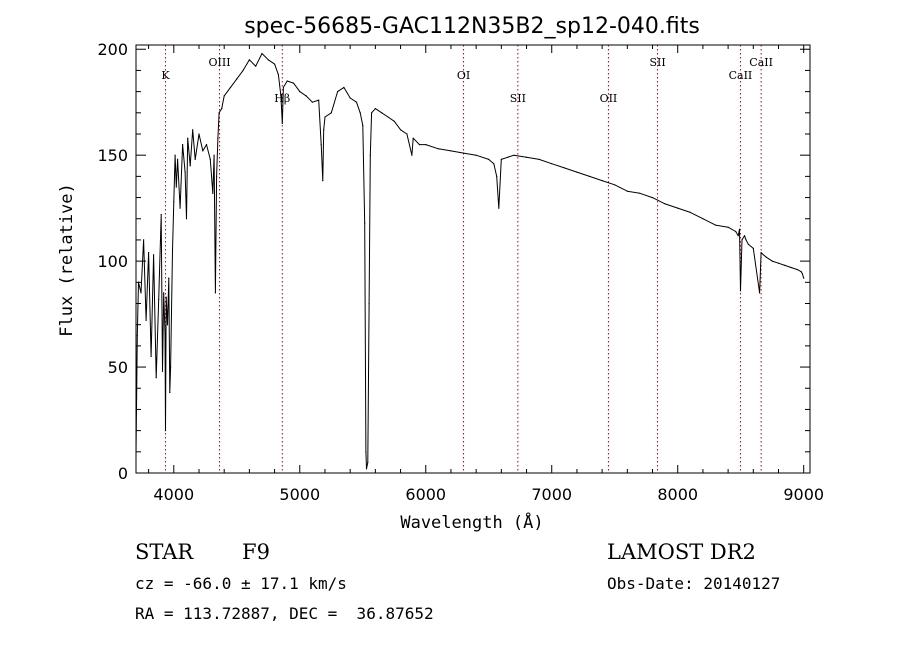 This screenshot has height=649, width=900. What do you see at coordinates (112, 49) in the screenshot?
I see `y-tick-label: 200` at bounding box center [112, 49].